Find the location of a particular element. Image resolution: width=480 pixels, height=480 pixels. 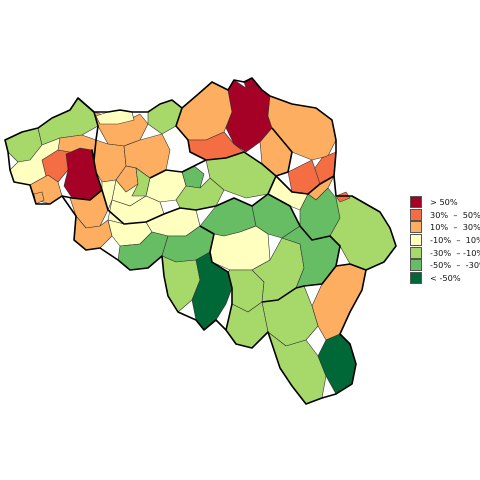

province-border-luxembourg is located at coordinates (314, 283).